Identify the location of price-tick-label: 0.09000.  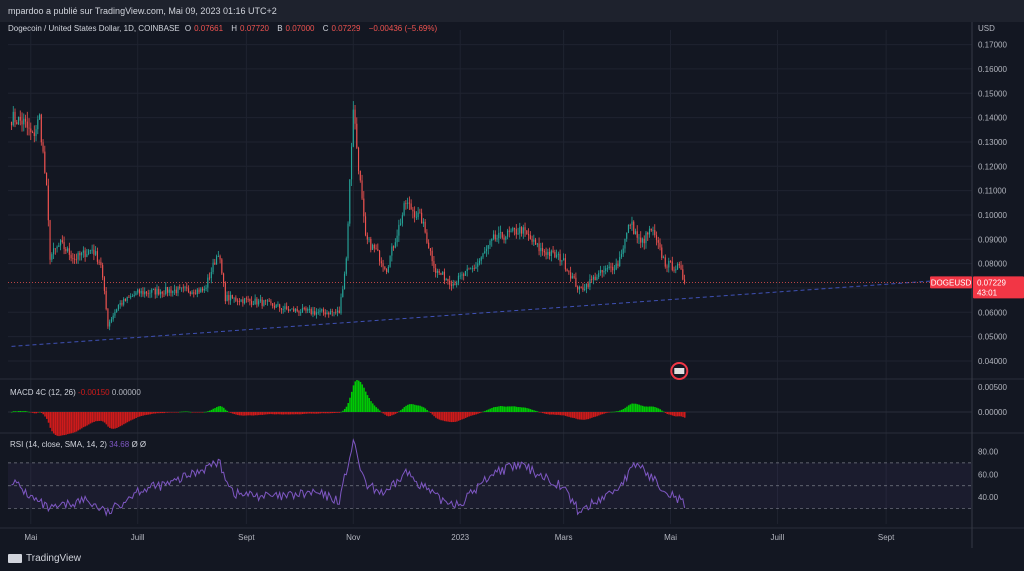
(992, 239).